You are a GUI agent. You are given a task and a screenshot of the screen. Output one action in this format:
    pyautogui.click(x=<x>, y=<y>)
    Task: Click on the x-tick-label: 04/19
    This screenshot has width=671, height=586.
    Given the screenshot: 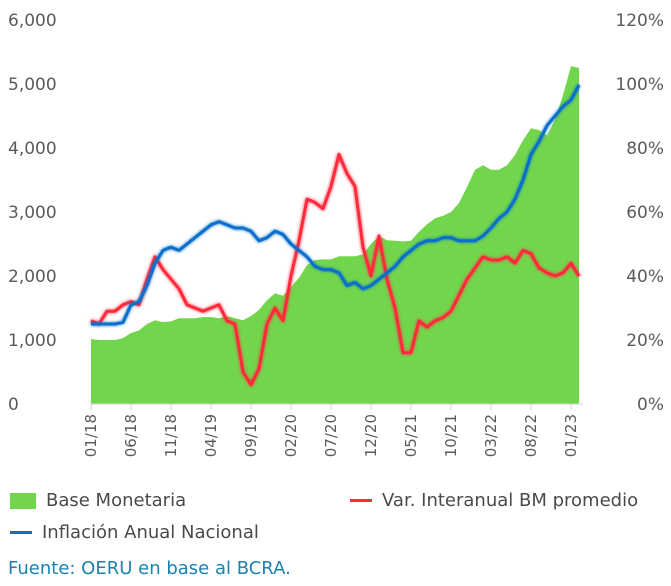 What is the action you would take?
    pyautogui.click(x=211, y=435)
    